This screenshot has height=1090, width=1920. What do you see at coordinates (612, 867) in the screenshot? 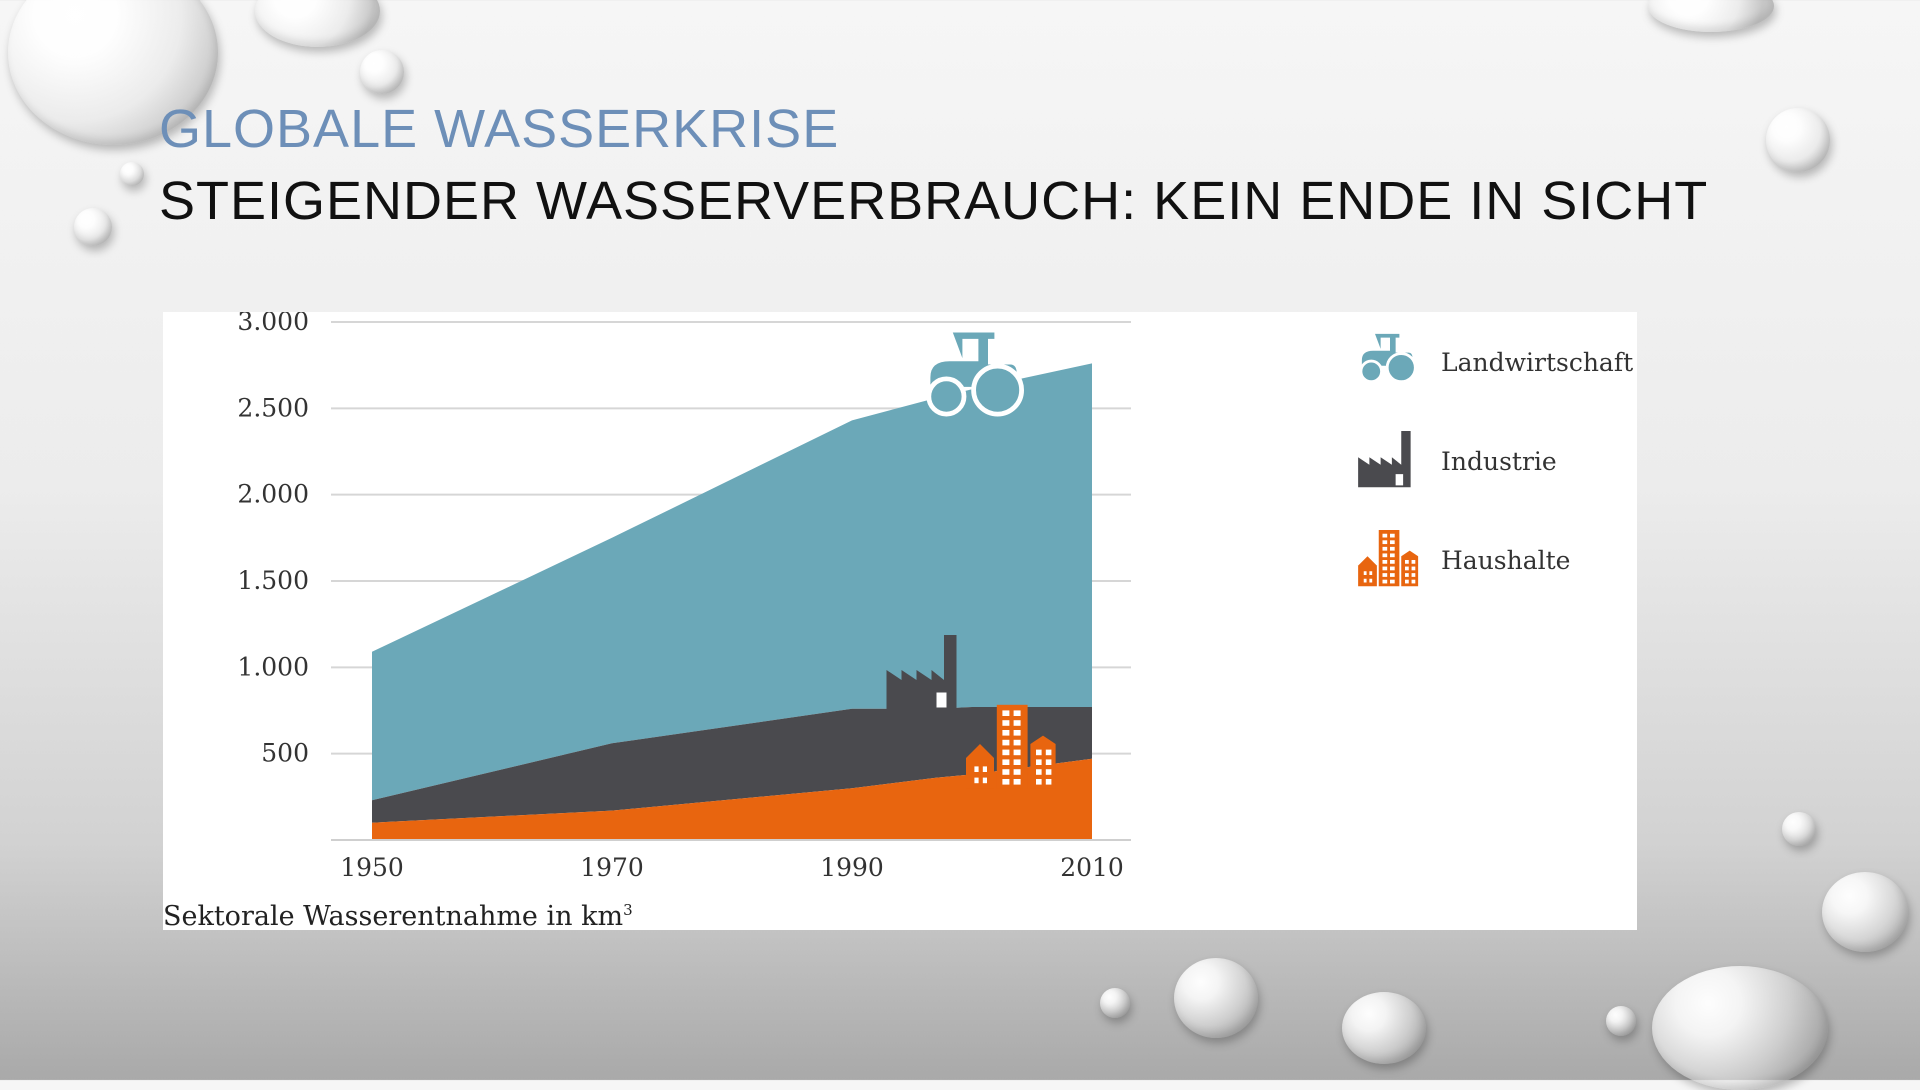
I see `x-tick-label: 1970` at bounding box center [612, 867].